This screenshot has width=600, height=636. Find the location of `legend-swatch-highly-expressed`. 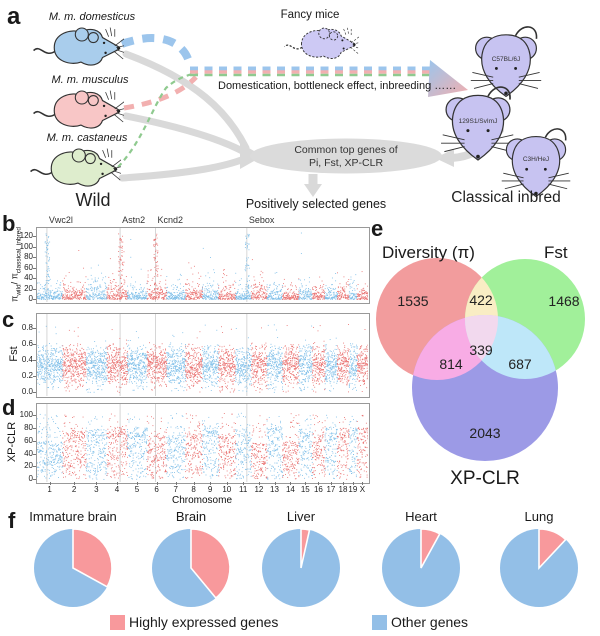

legend-swatch-highly-expressed is located at coordinates (117, 622).